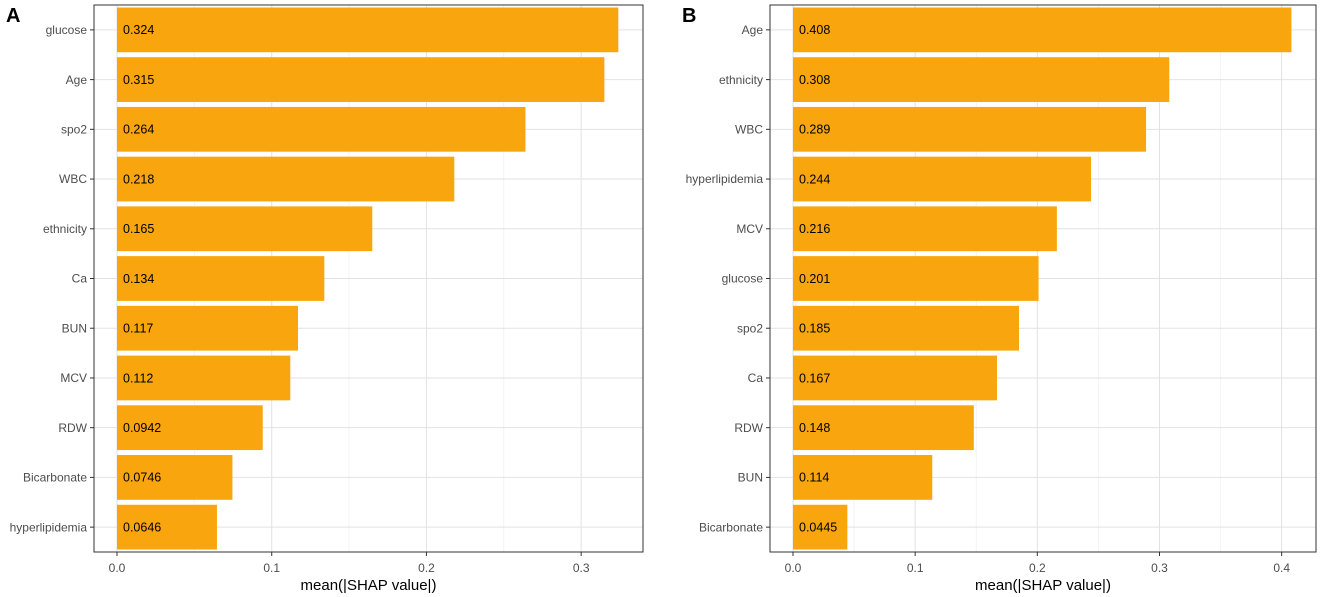 Image resolution: width=1325 pixels, height=597 pixels. I want to click on value-label: 0.315, so click(138, 80).